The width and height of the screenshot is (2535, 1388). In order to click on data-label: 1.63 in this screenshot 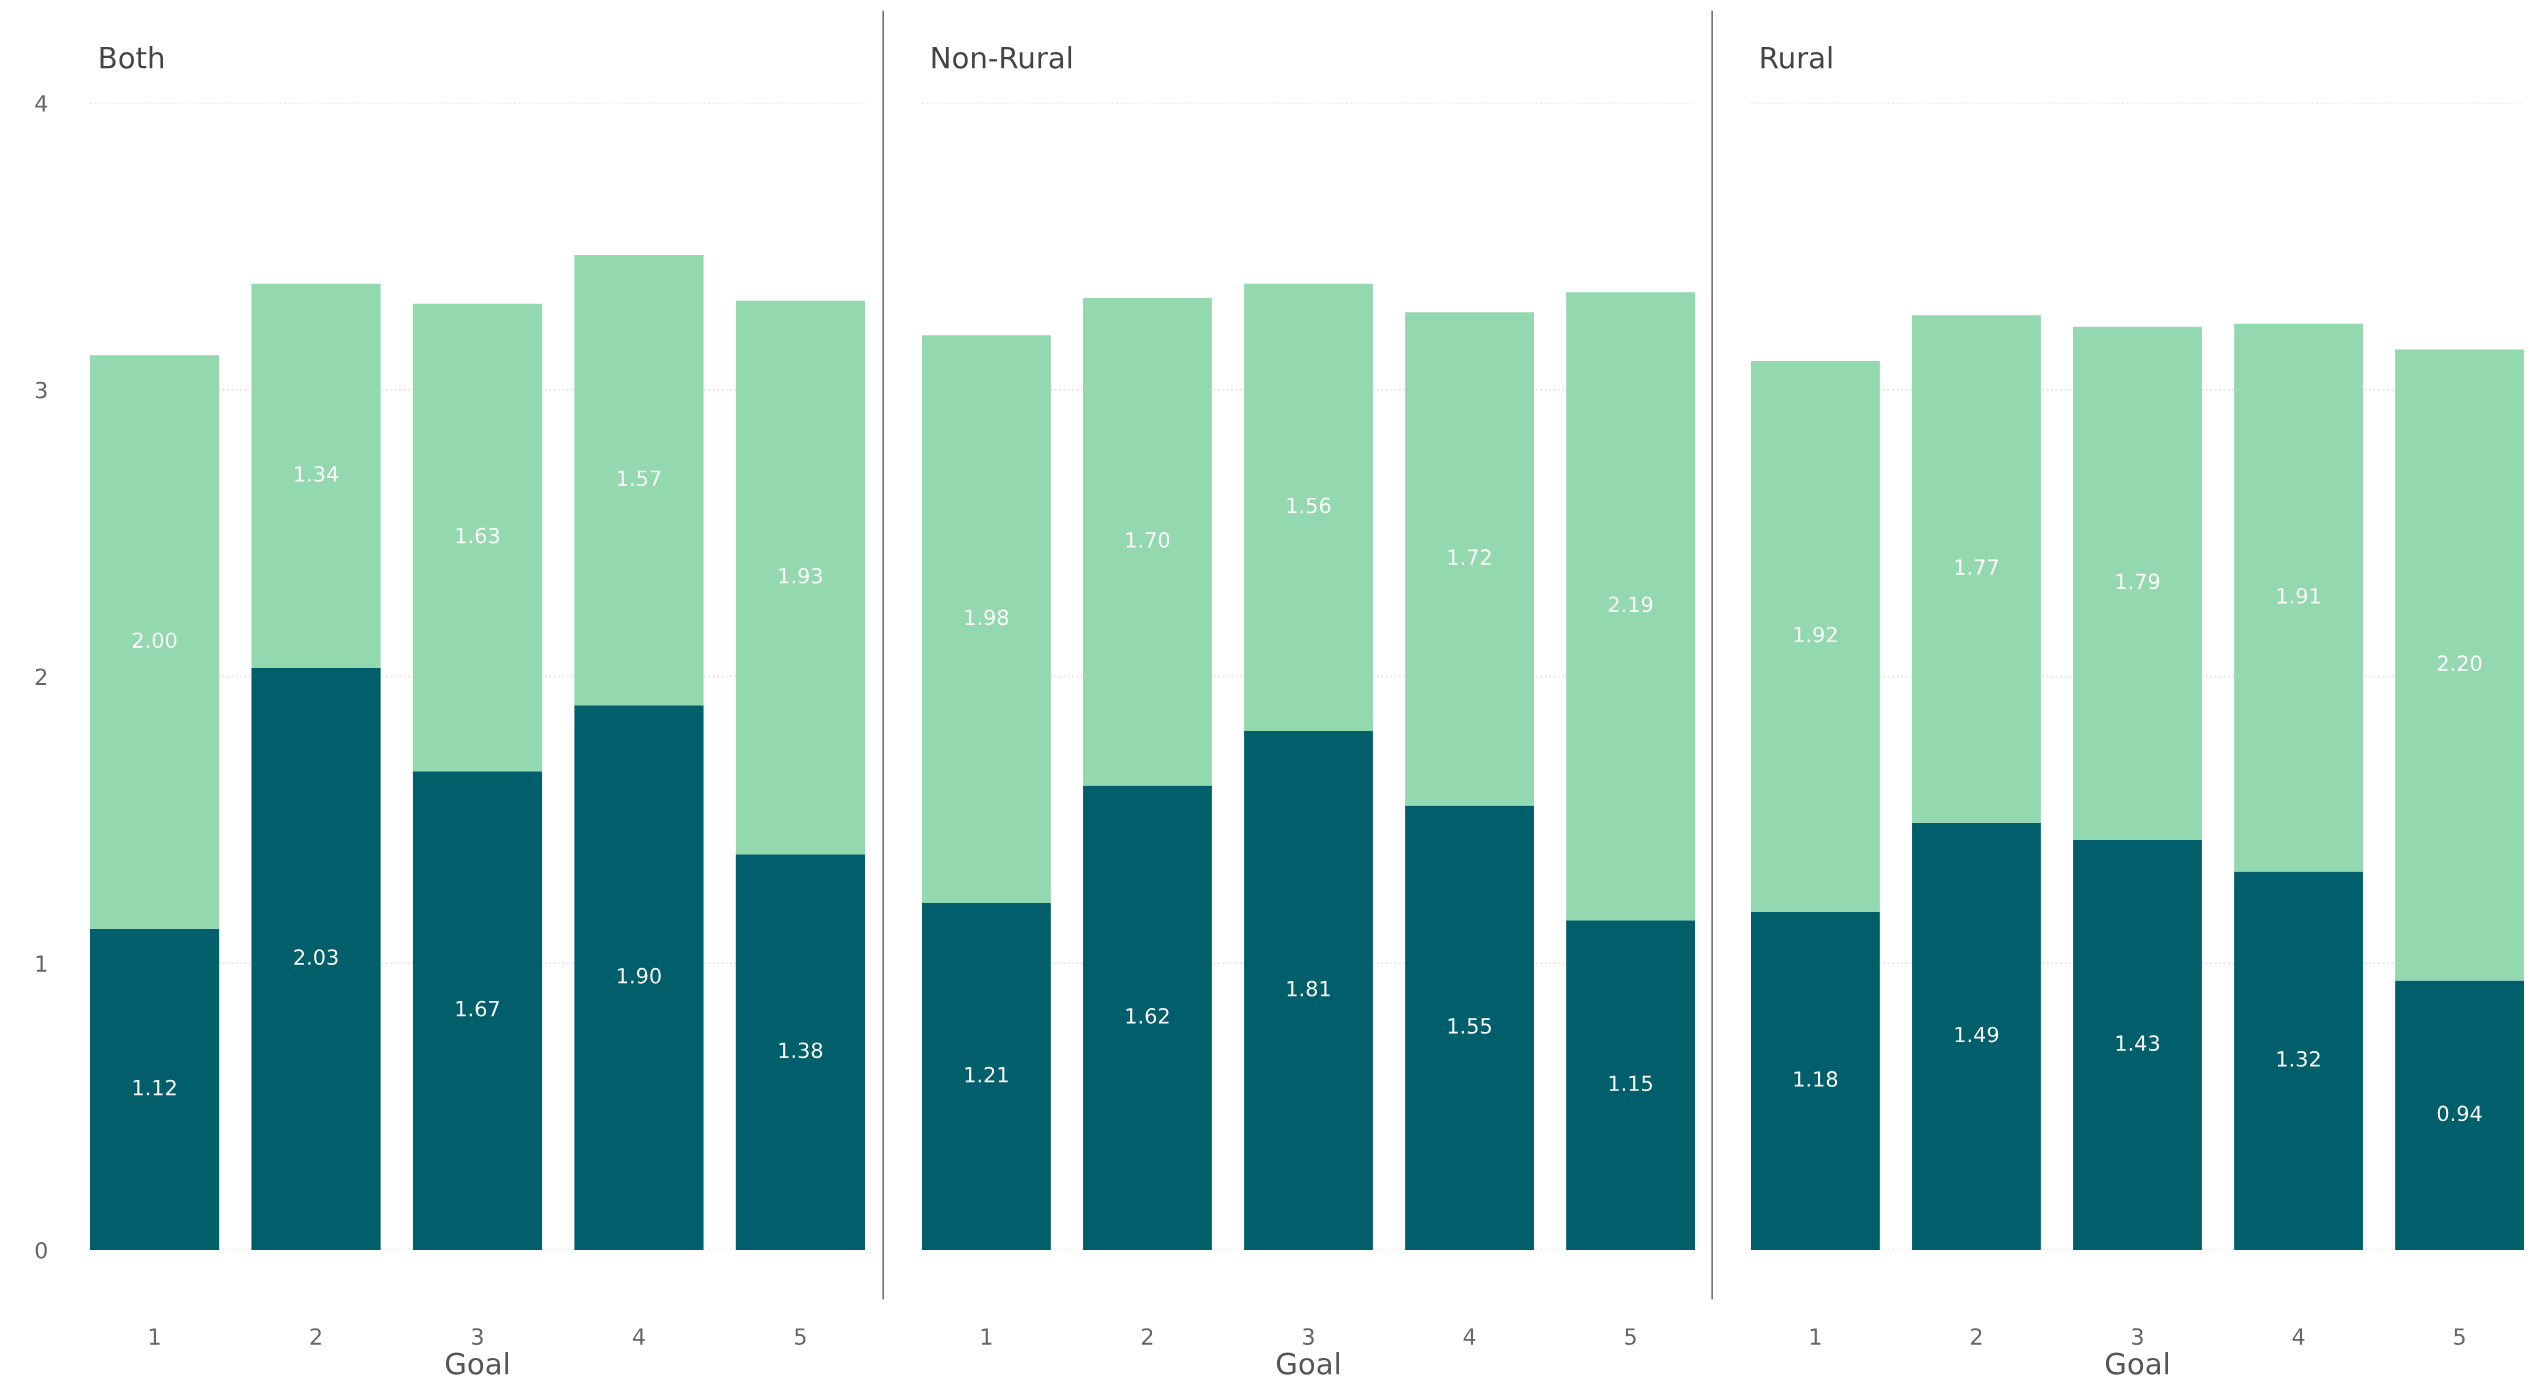, I will do `click(478, 535)`.